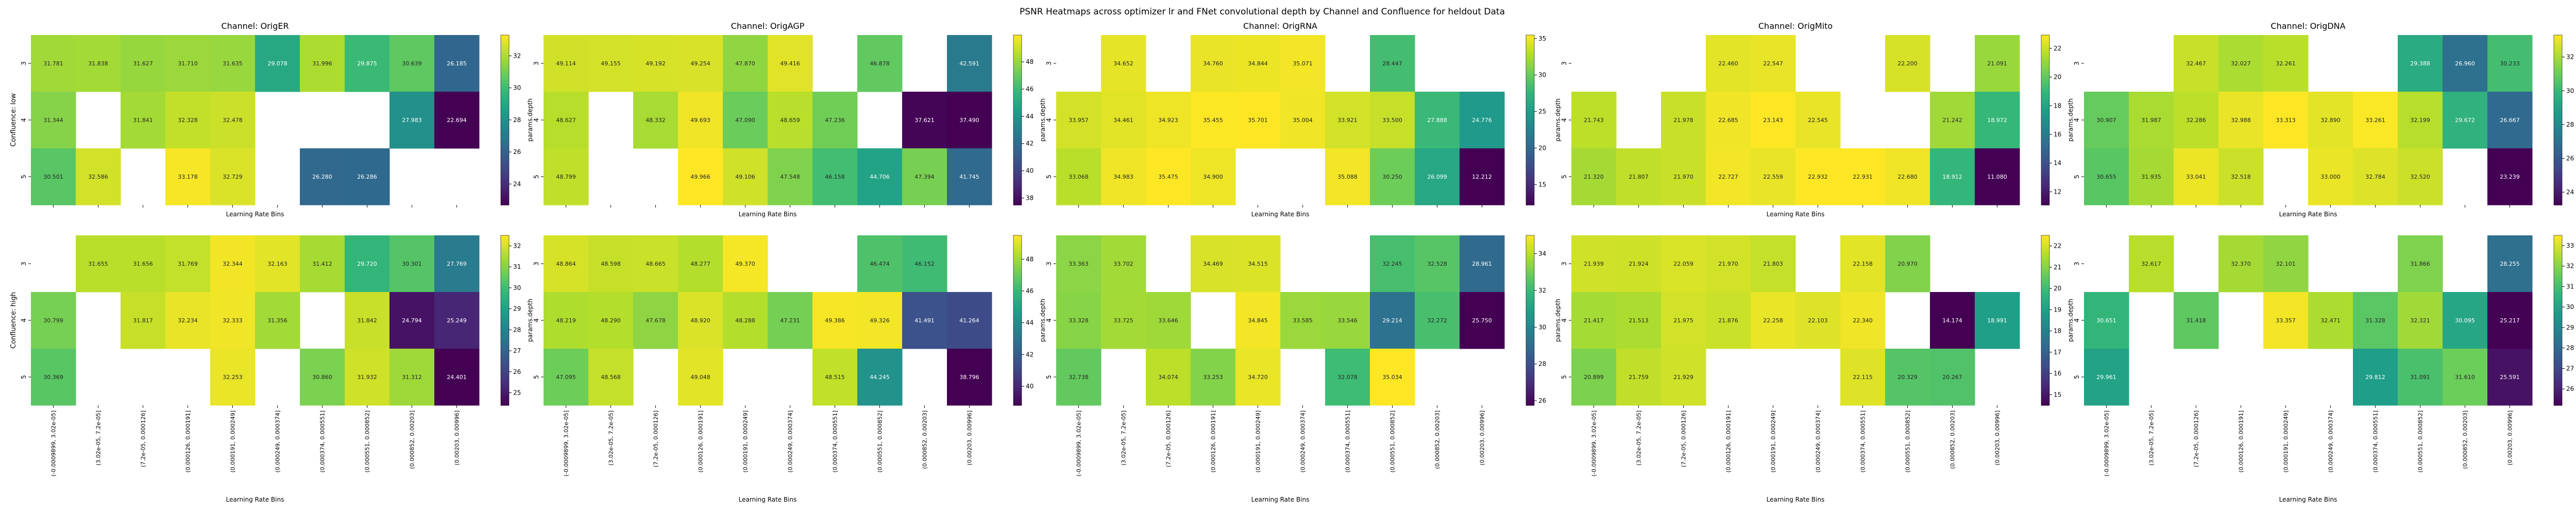 Image resolution: width=2576 pixels, height=515 pixels. I want to click on colorbar-tick-label: 14, so click(2057, 163).